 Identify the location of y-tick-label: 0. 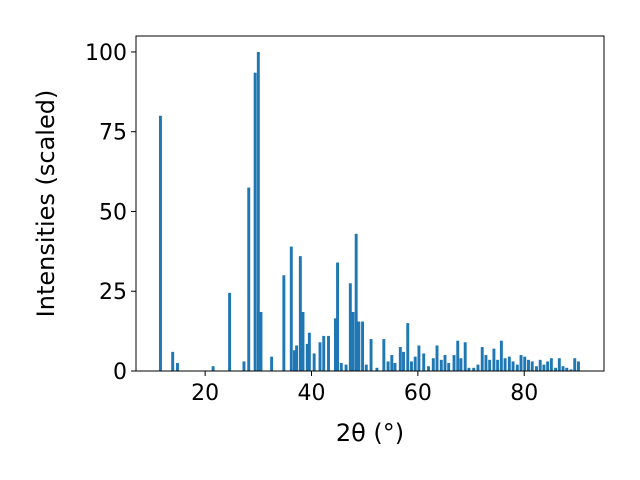
(120, 372).